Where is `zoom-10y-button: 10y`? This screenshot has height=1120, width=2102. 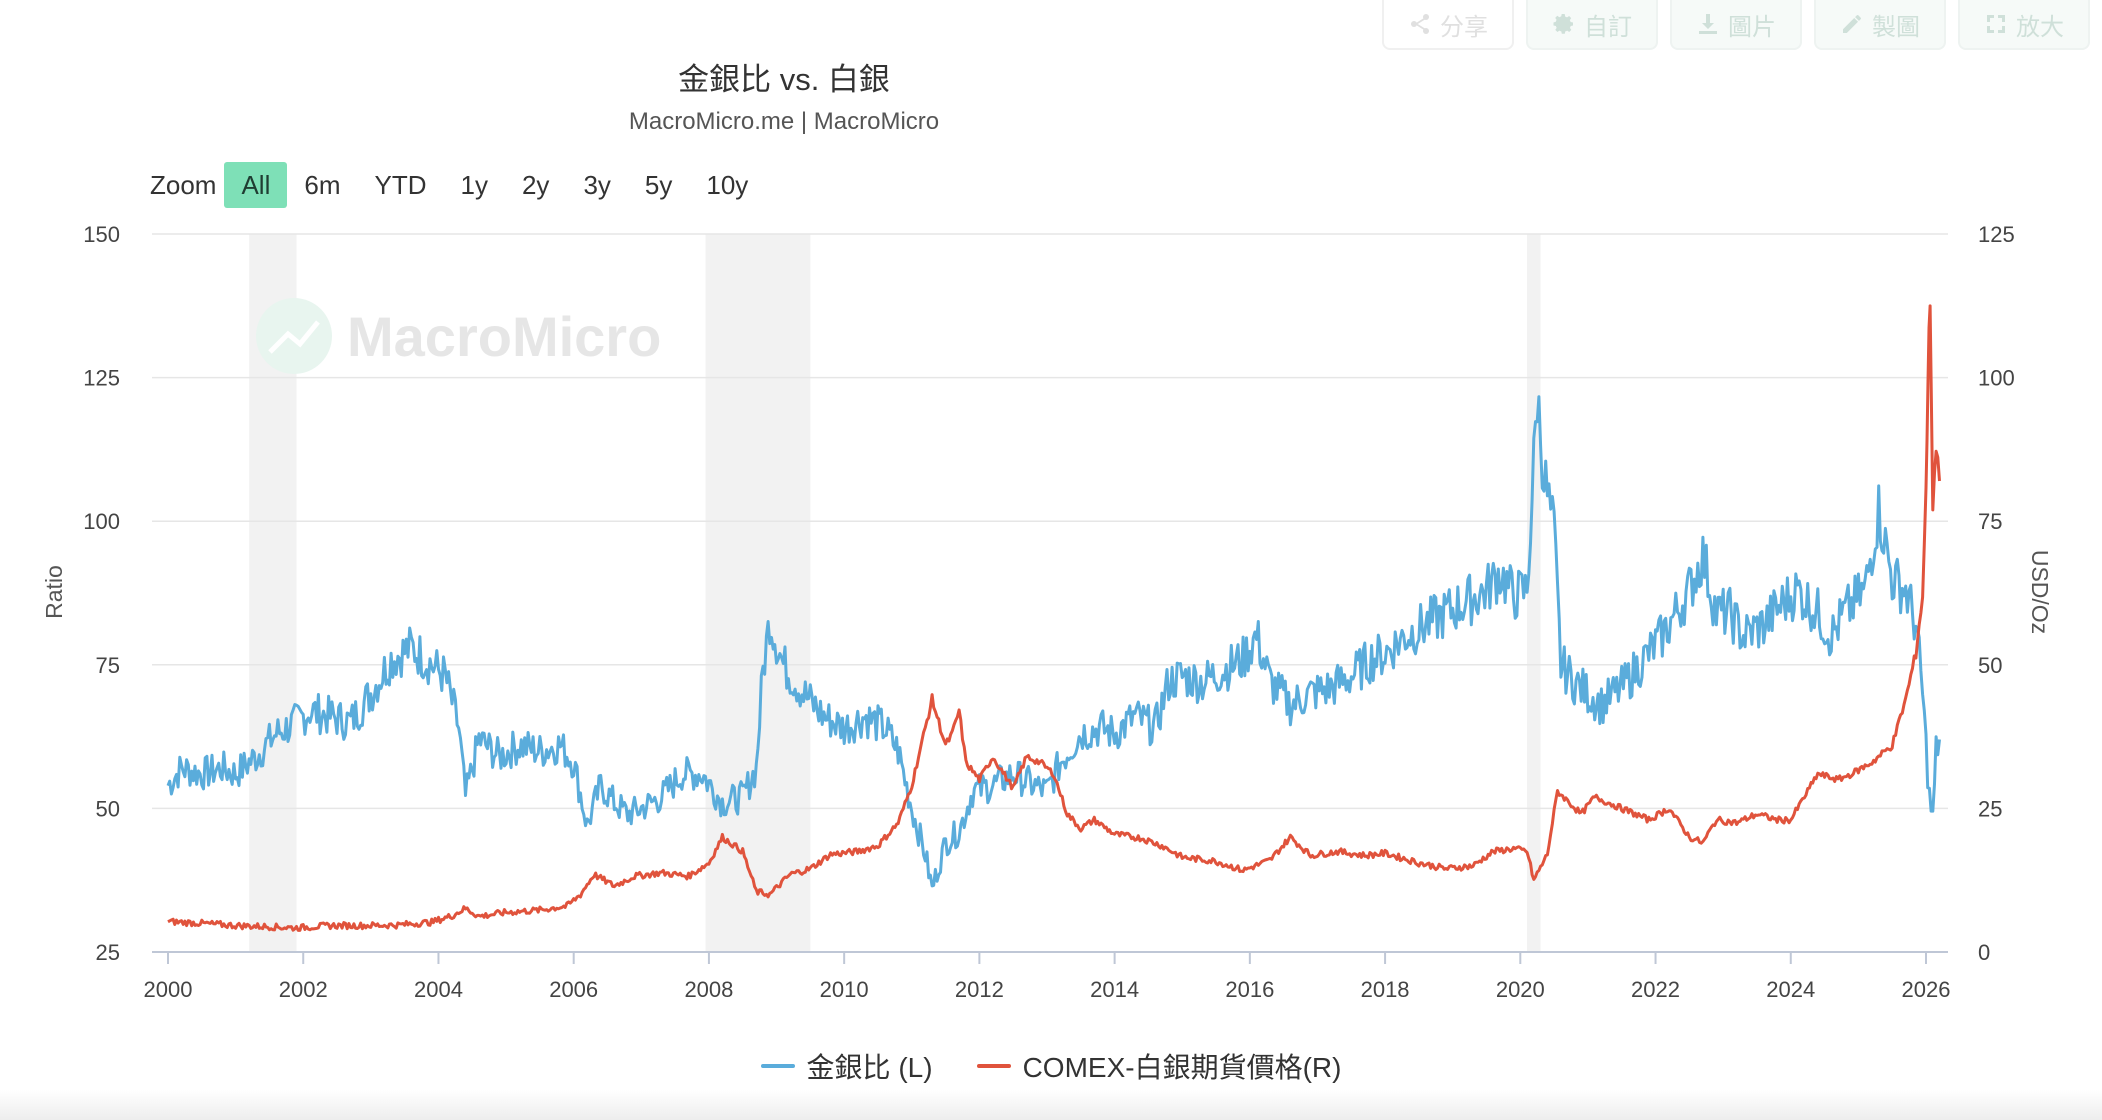
zoom-10y-button: 10y is located at coordinates (727, 185).